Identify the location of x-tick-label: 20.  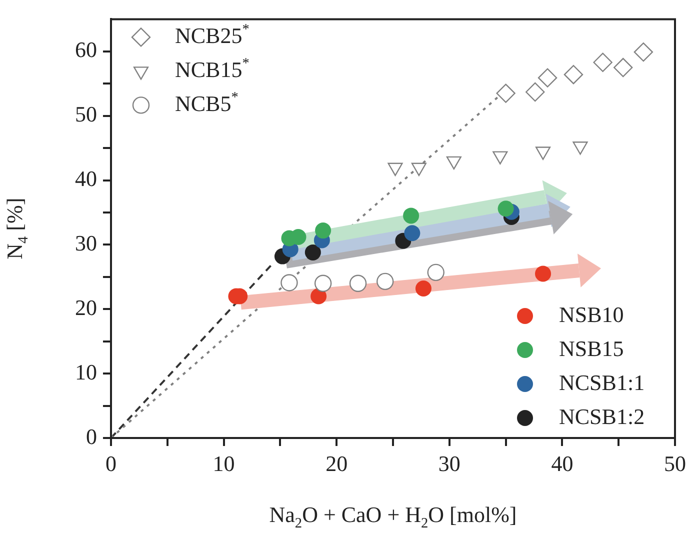
(337, 463).